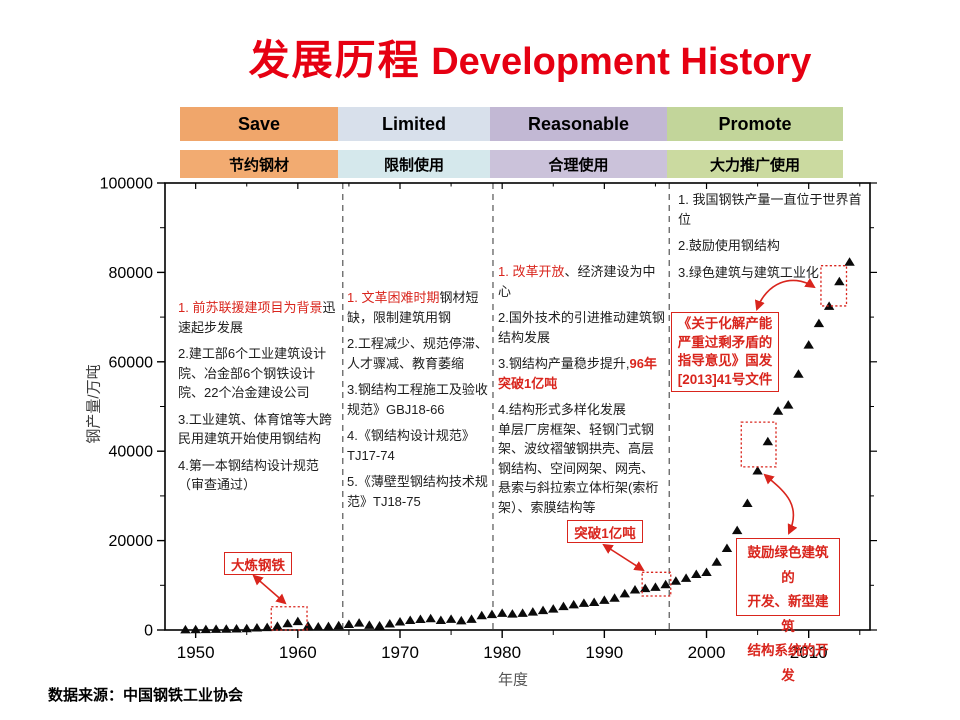 Image resolution: width=960 pixels, height=720 pixels. I want to click on x-axis-title: 年度, so click(513, 680).